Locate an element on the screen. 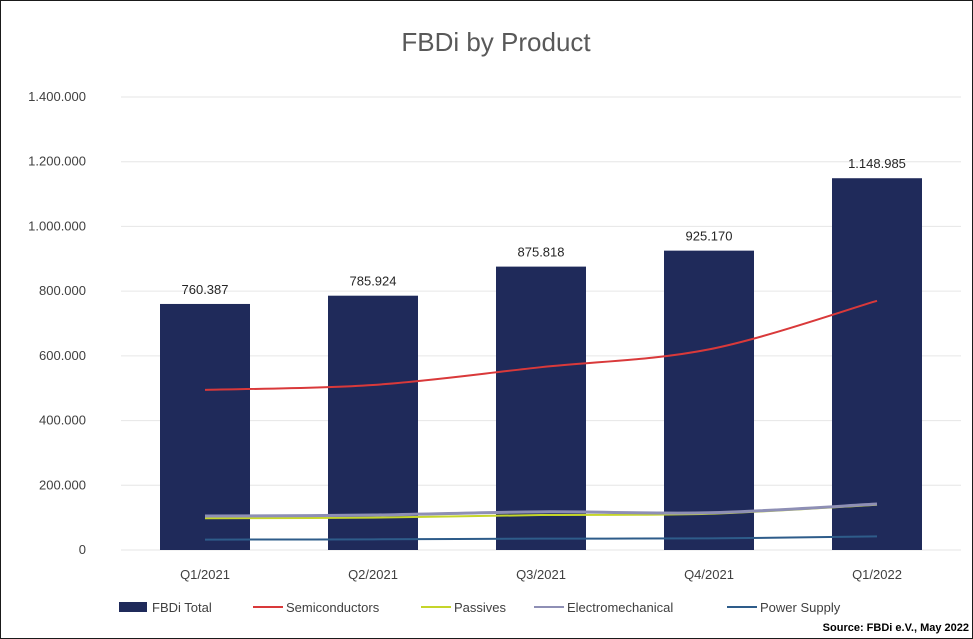 The width and height of the screenshot is (973, 639). x-tick-label: Q2/2021 is located at coordinates (373, 574).